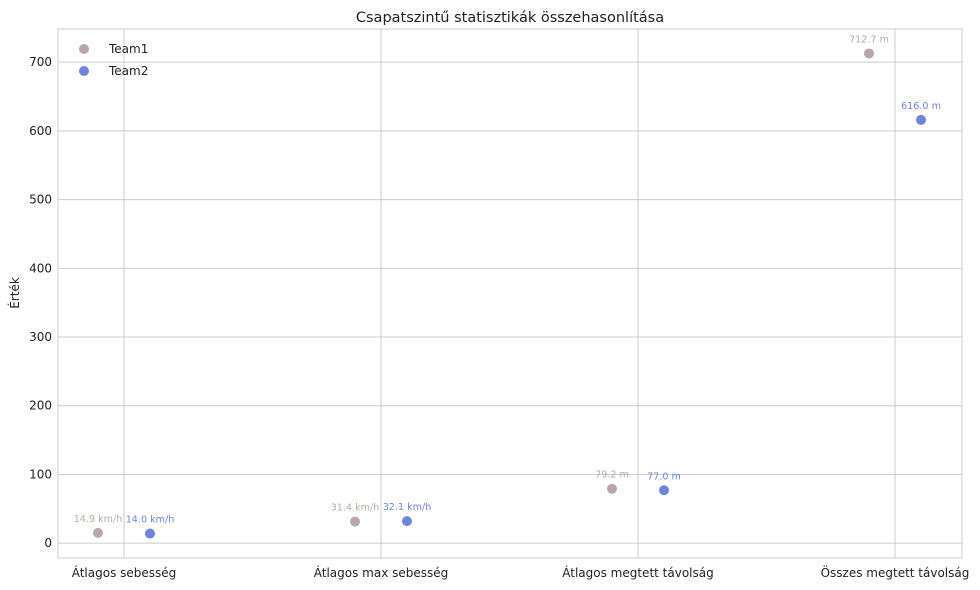 The image size is (980, 590). Describe the element at coordinates (98, 519) in the screenshot. I see `data-label-team1: 14.9 km/h` at that location.